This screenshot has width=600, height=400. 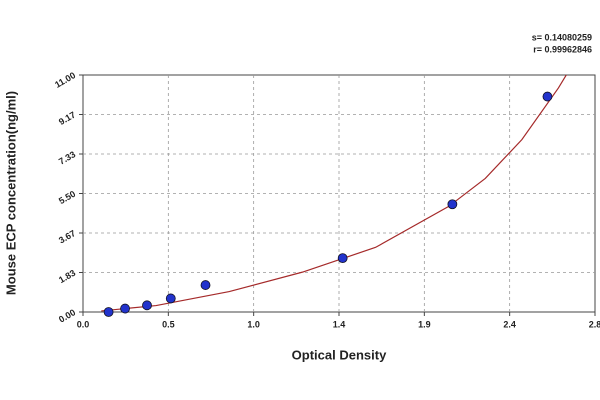 I want to click on y-tick-label: 5.50, so click(x=67, y=197).